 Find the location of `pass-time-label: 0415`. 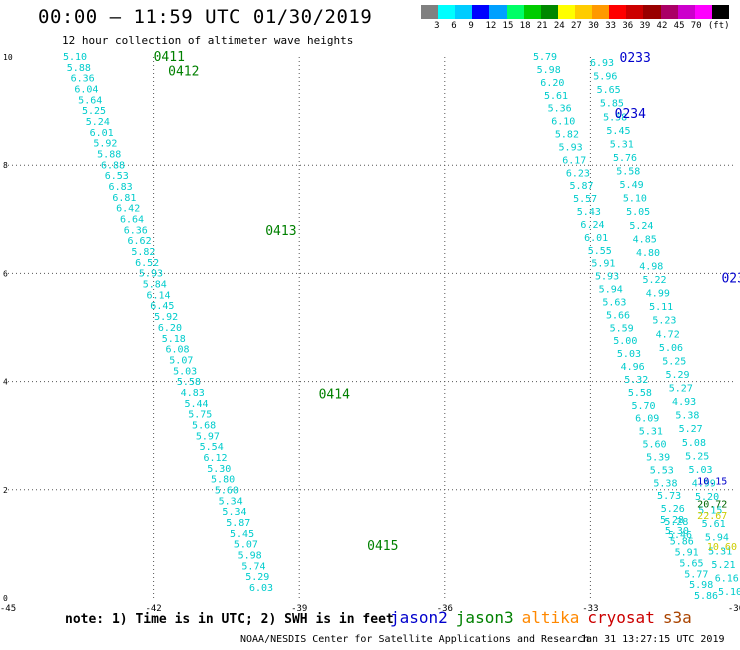

pass-time-label: 0415 is located at coordinates (382, 546).